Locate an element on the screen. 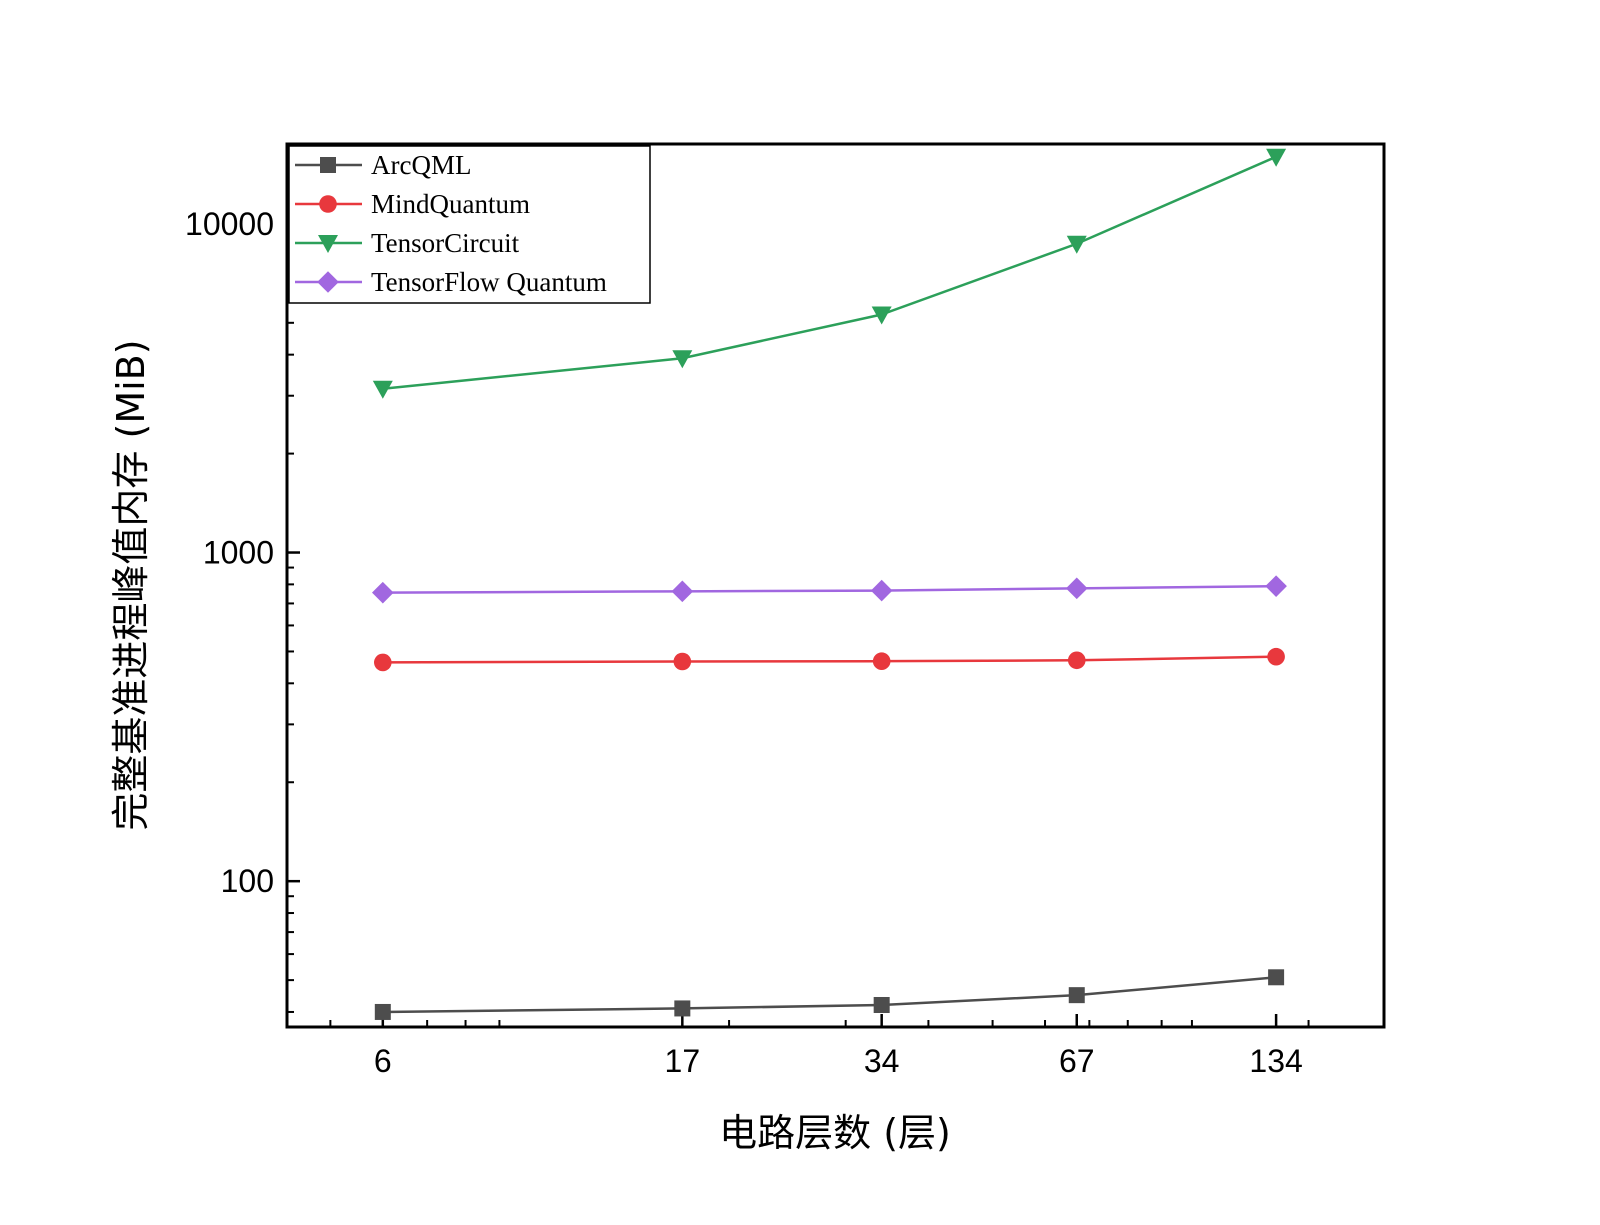 The image size is (1600, 1225). y-axis-title: 完整基准进程峰值内存 (MiB) is located at coordinates (131, 584).